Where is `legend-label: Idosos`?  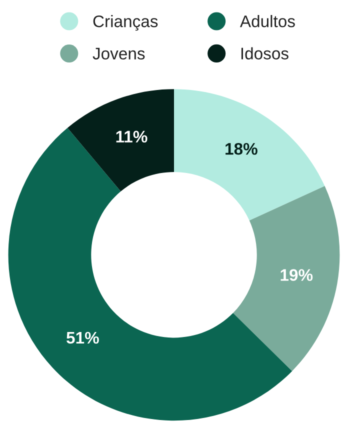
legend-label: Idosos is located at coordinates (264, 53).